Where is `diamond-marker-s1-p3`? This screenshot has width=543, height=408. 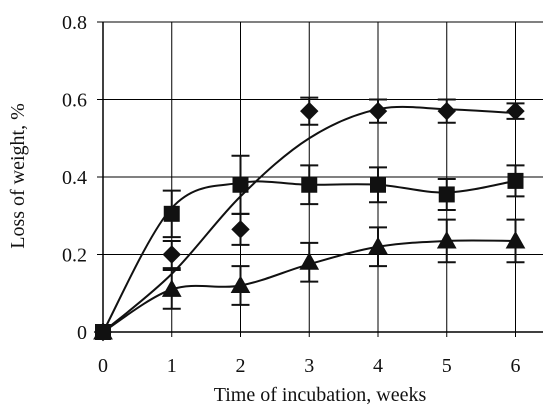 diamond-marker-s1-p3 is located at coordinates (240, 229).